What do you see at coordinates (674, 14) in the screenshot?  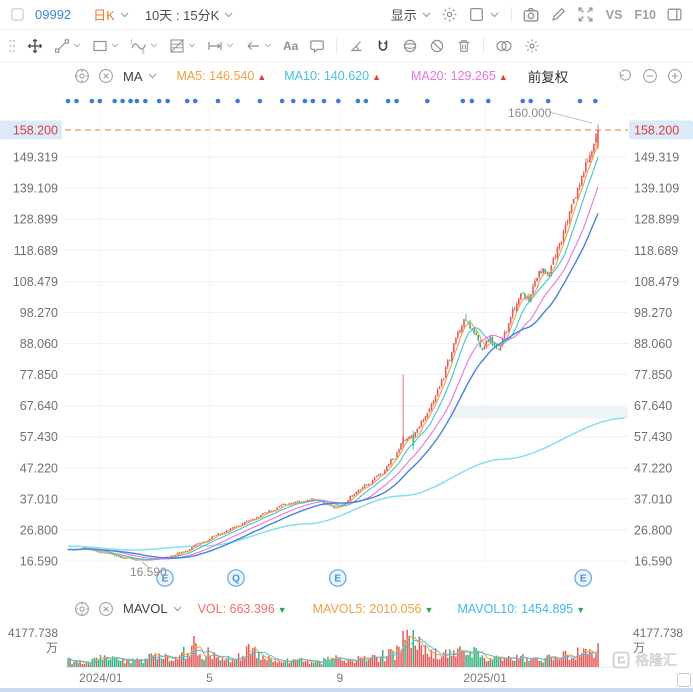 I see `side-panel-icon` at bounding box center [674, 14].